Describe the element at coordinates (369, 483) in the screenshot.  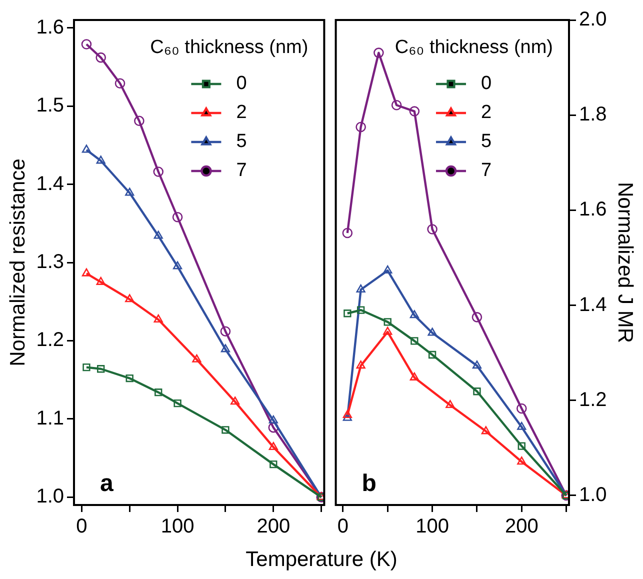
I see `annotation: b` at that location.